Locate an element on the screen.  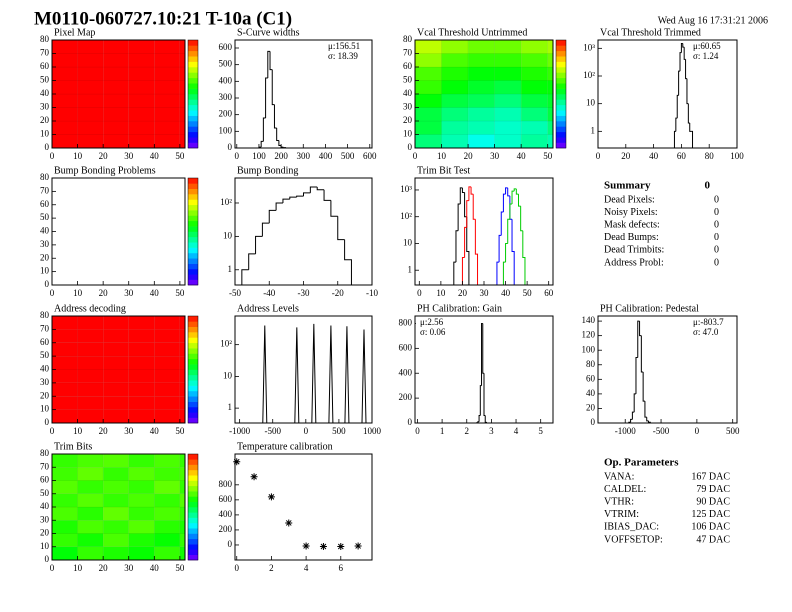
y-tick-label: 10³ is located at coordinates (406, 189).